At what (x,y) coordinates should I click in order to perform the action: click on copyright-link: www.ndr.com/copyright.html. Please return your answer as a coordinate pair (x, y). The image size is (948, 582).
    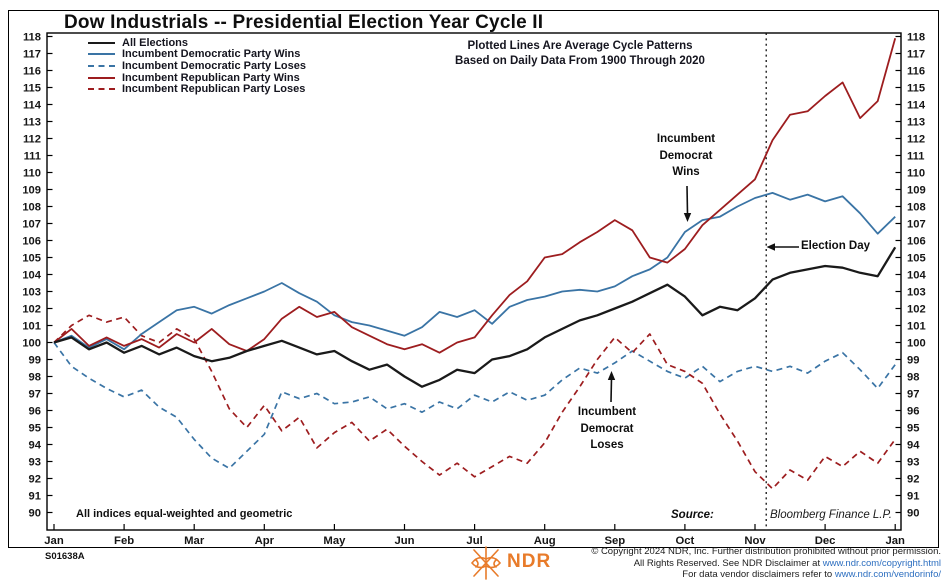
    Looking at the image, I should click on (881, 563).